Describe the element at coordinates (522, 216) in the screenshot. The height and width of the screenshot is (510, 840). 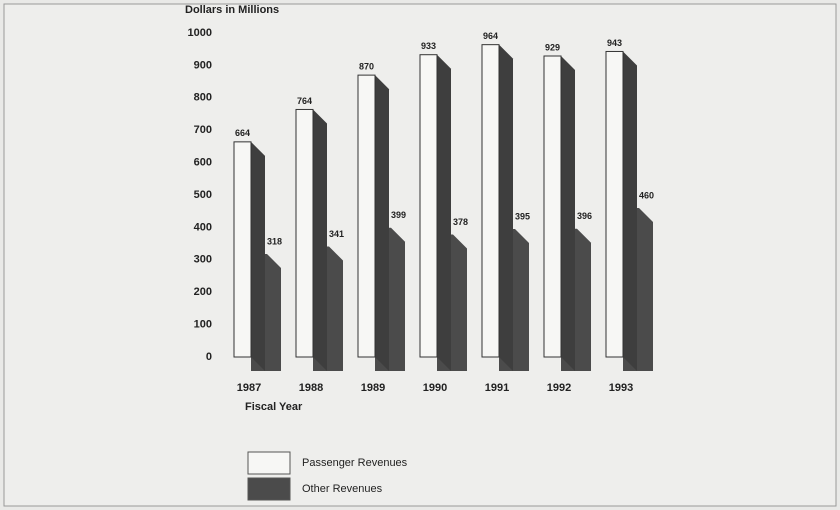
I see `value-label: 395` at that location.